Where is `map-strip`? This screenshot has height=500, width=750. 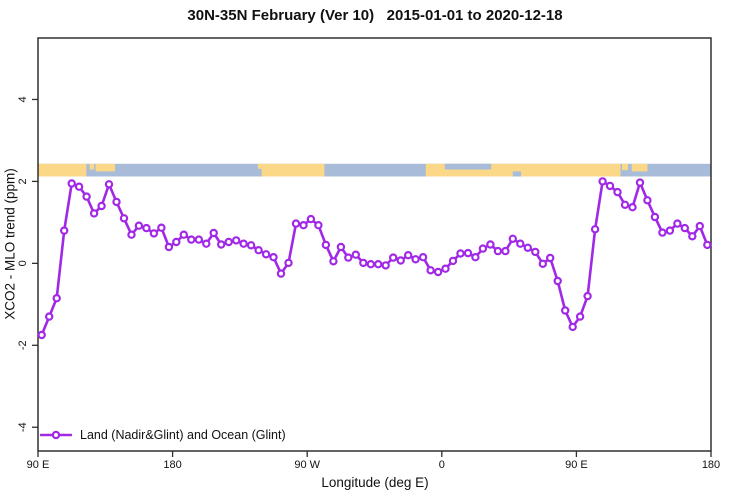
map-strip is located at coordinates (374, 170).